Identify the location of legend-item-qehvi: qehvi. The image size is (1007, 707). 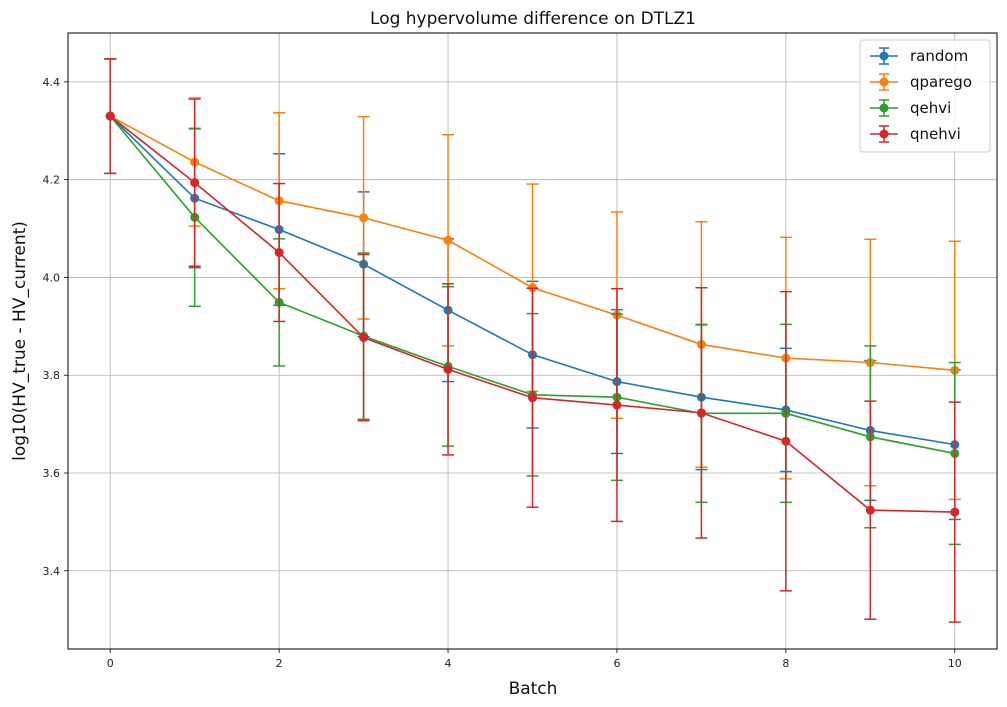
(910, 108).